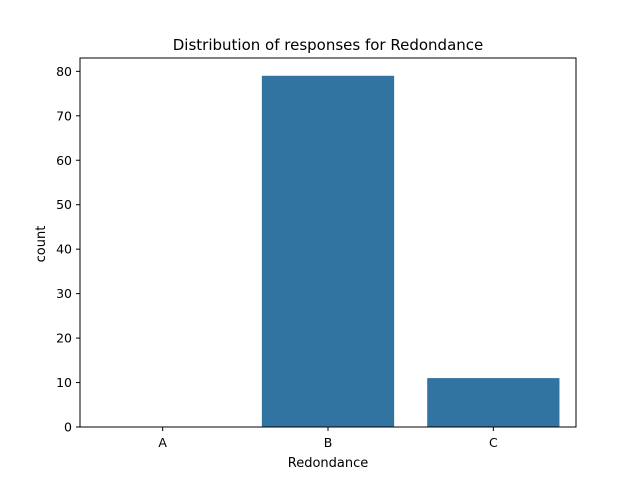 Image resolution: width=640 pixels, height=480 pixels. I want to click on y-tick-label: 60, so click(64, 160).